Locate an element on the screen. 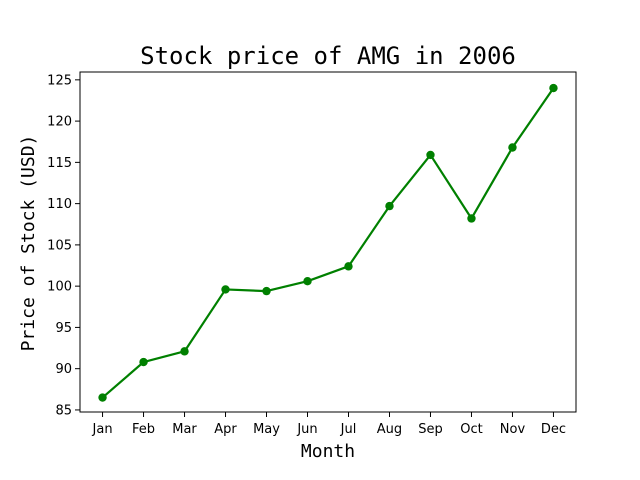  x-tick-label: Jan is located at coordinates (102, 429).